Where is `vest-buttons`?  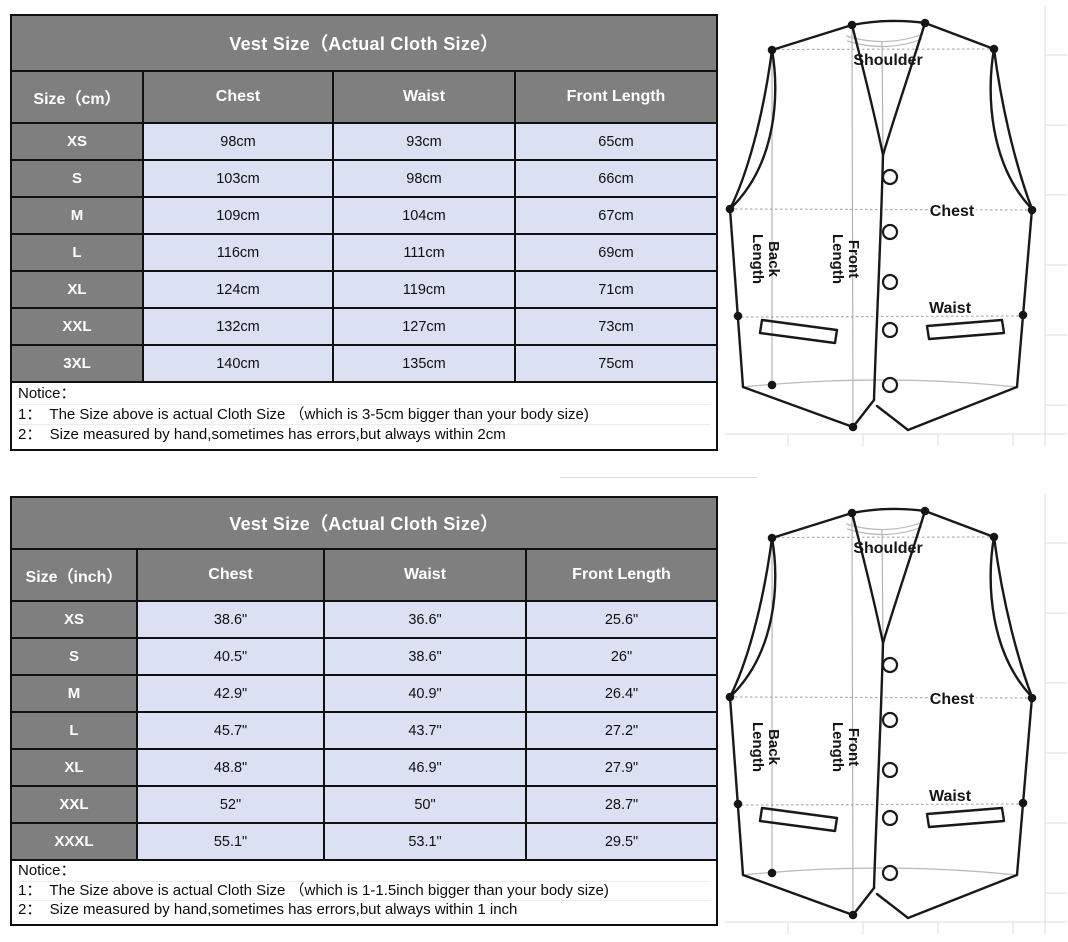
vest-buttons is located at coordinates (890, 281).